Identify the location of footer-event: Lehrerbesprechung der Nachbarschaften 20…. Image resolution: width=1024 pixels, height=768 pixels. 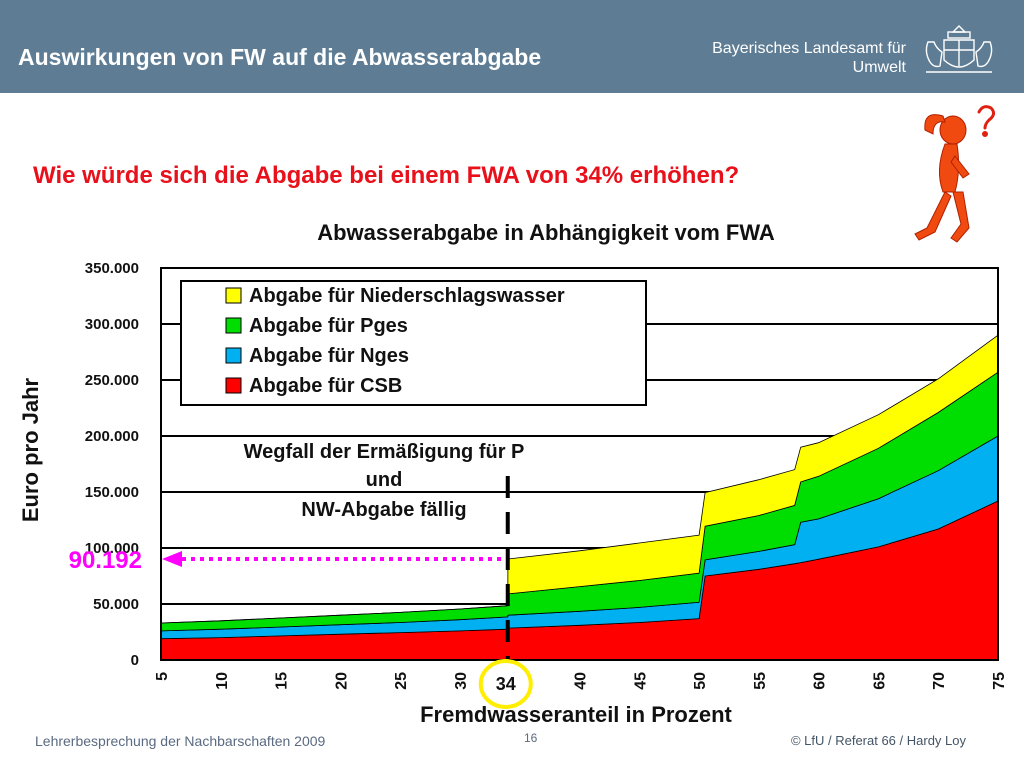
(180, 741).